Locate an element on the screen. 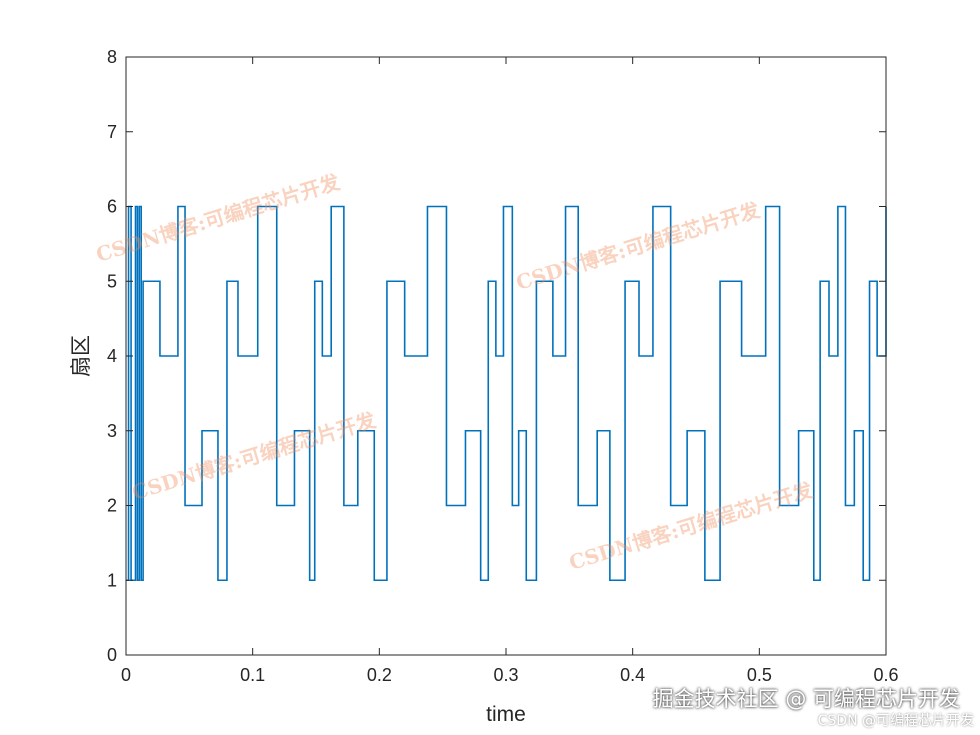 This screenshot has height=735, width=980. x-tick-label: 0.5 is located at coordinates (759, 675).